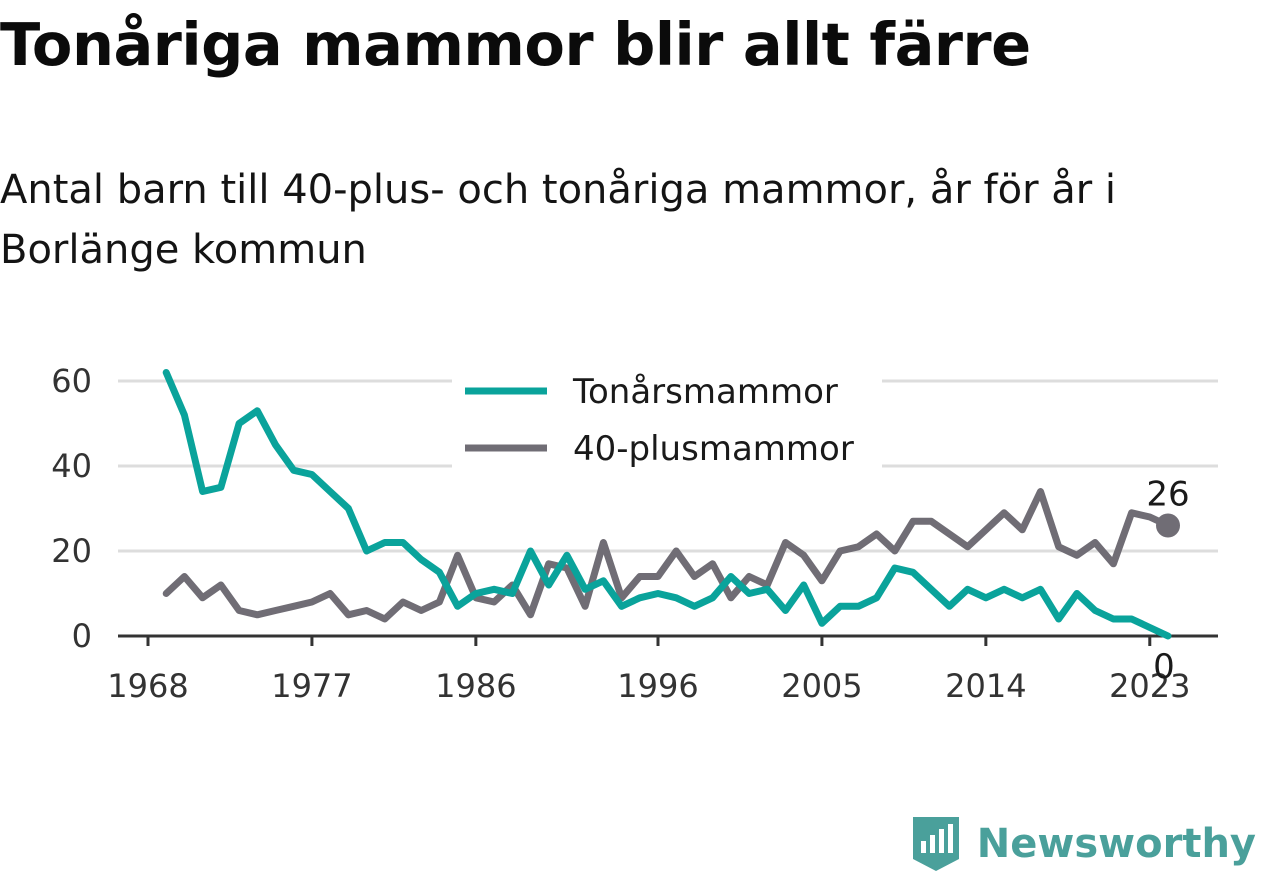  I want to click on y-axis-ticks: 0 20 40 60, so click(71, 508).